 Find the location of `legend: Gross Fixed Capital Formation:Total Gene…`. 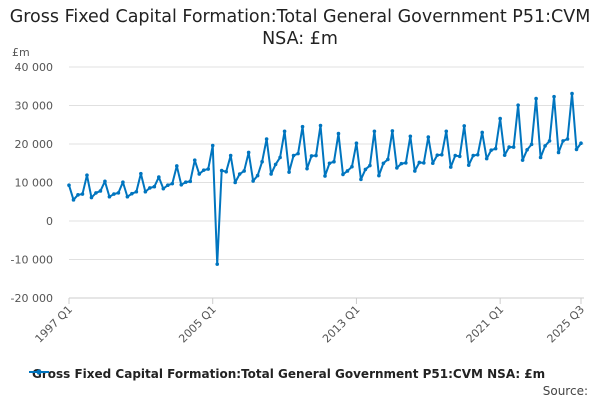

legend: Gross Fixed Capital Formation:Total Gene… is located at coordinates (286, 374).